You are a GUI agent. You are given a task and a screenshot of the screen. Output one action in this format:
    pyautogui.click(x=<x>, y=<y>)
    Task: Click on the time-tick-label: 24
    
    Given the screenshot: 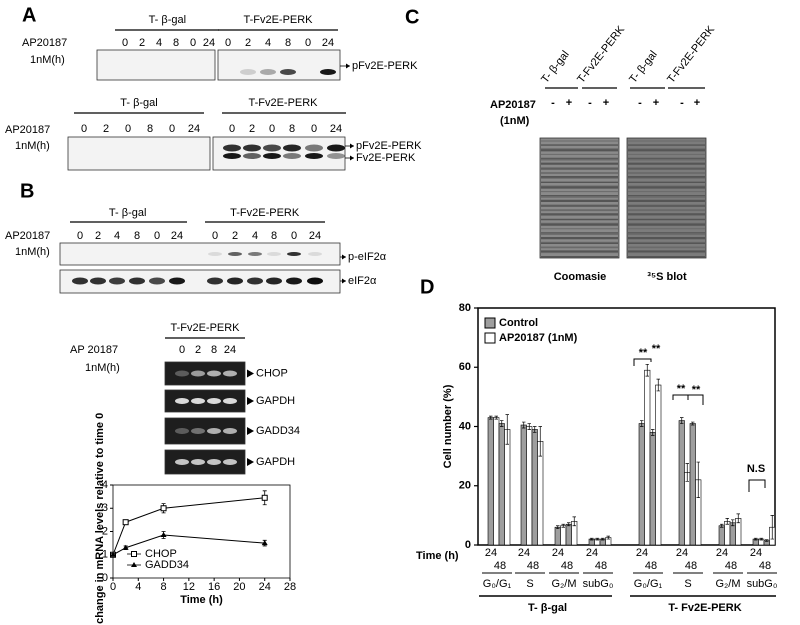 What is the action you would take?
    pyautogui.click(x=682, y=553)
    